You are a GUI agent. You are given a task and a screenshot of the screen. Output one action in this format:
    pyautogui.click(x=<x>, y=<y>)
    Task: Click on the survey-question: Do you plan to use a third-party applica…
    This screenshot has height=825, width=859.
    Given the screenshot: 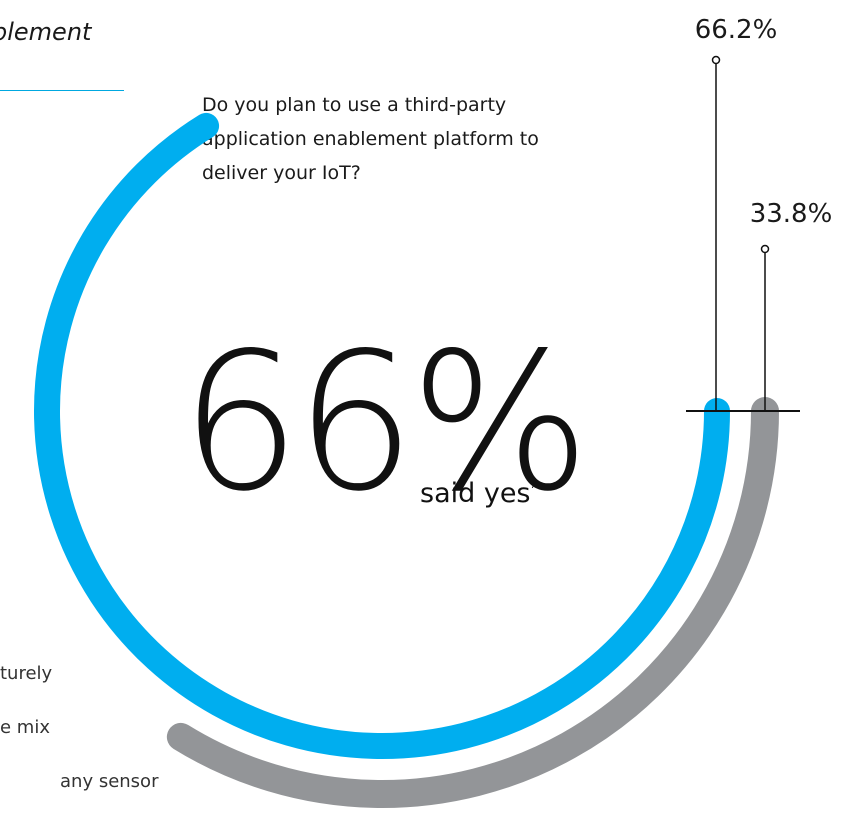 What is the action you would take?
    pyautogui.click(x=370, y=139)
    